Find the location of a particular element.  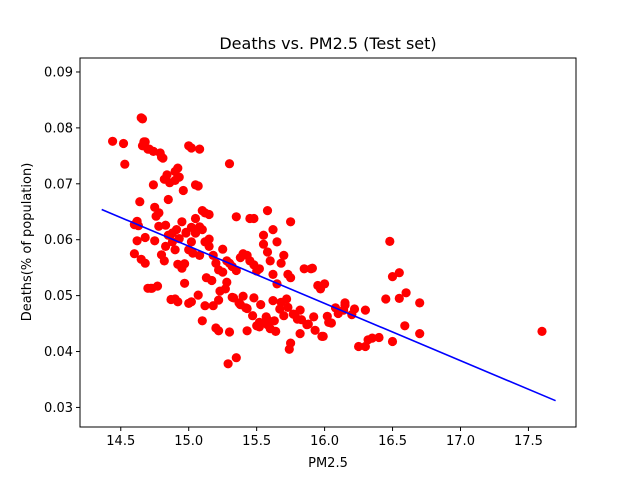

y-tick-label: 0.09 is located at coordinates (58, 72).